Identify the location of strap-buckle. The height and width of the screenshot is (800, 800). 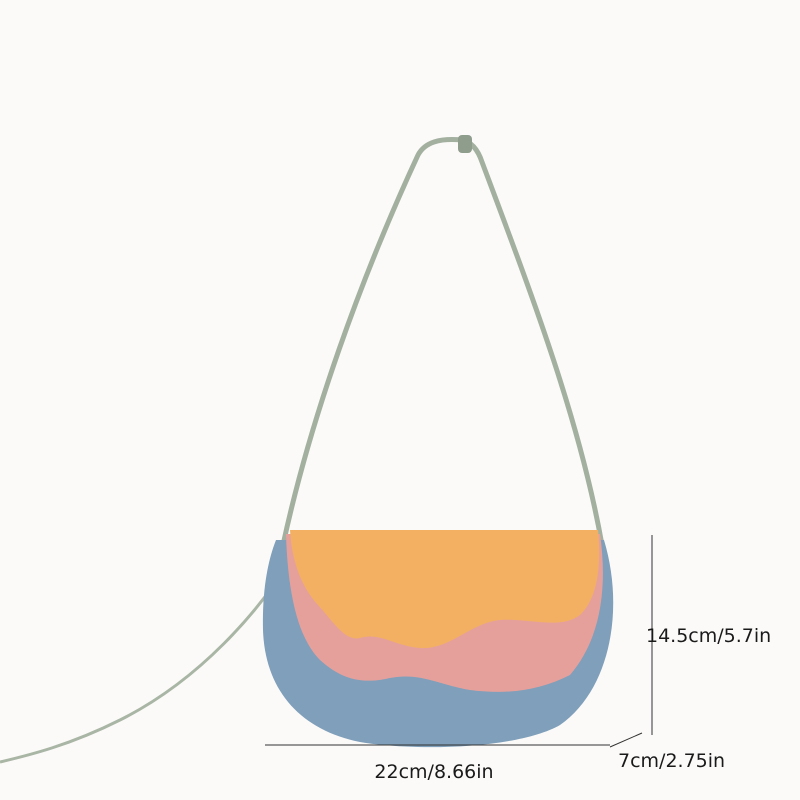
(465, 144).